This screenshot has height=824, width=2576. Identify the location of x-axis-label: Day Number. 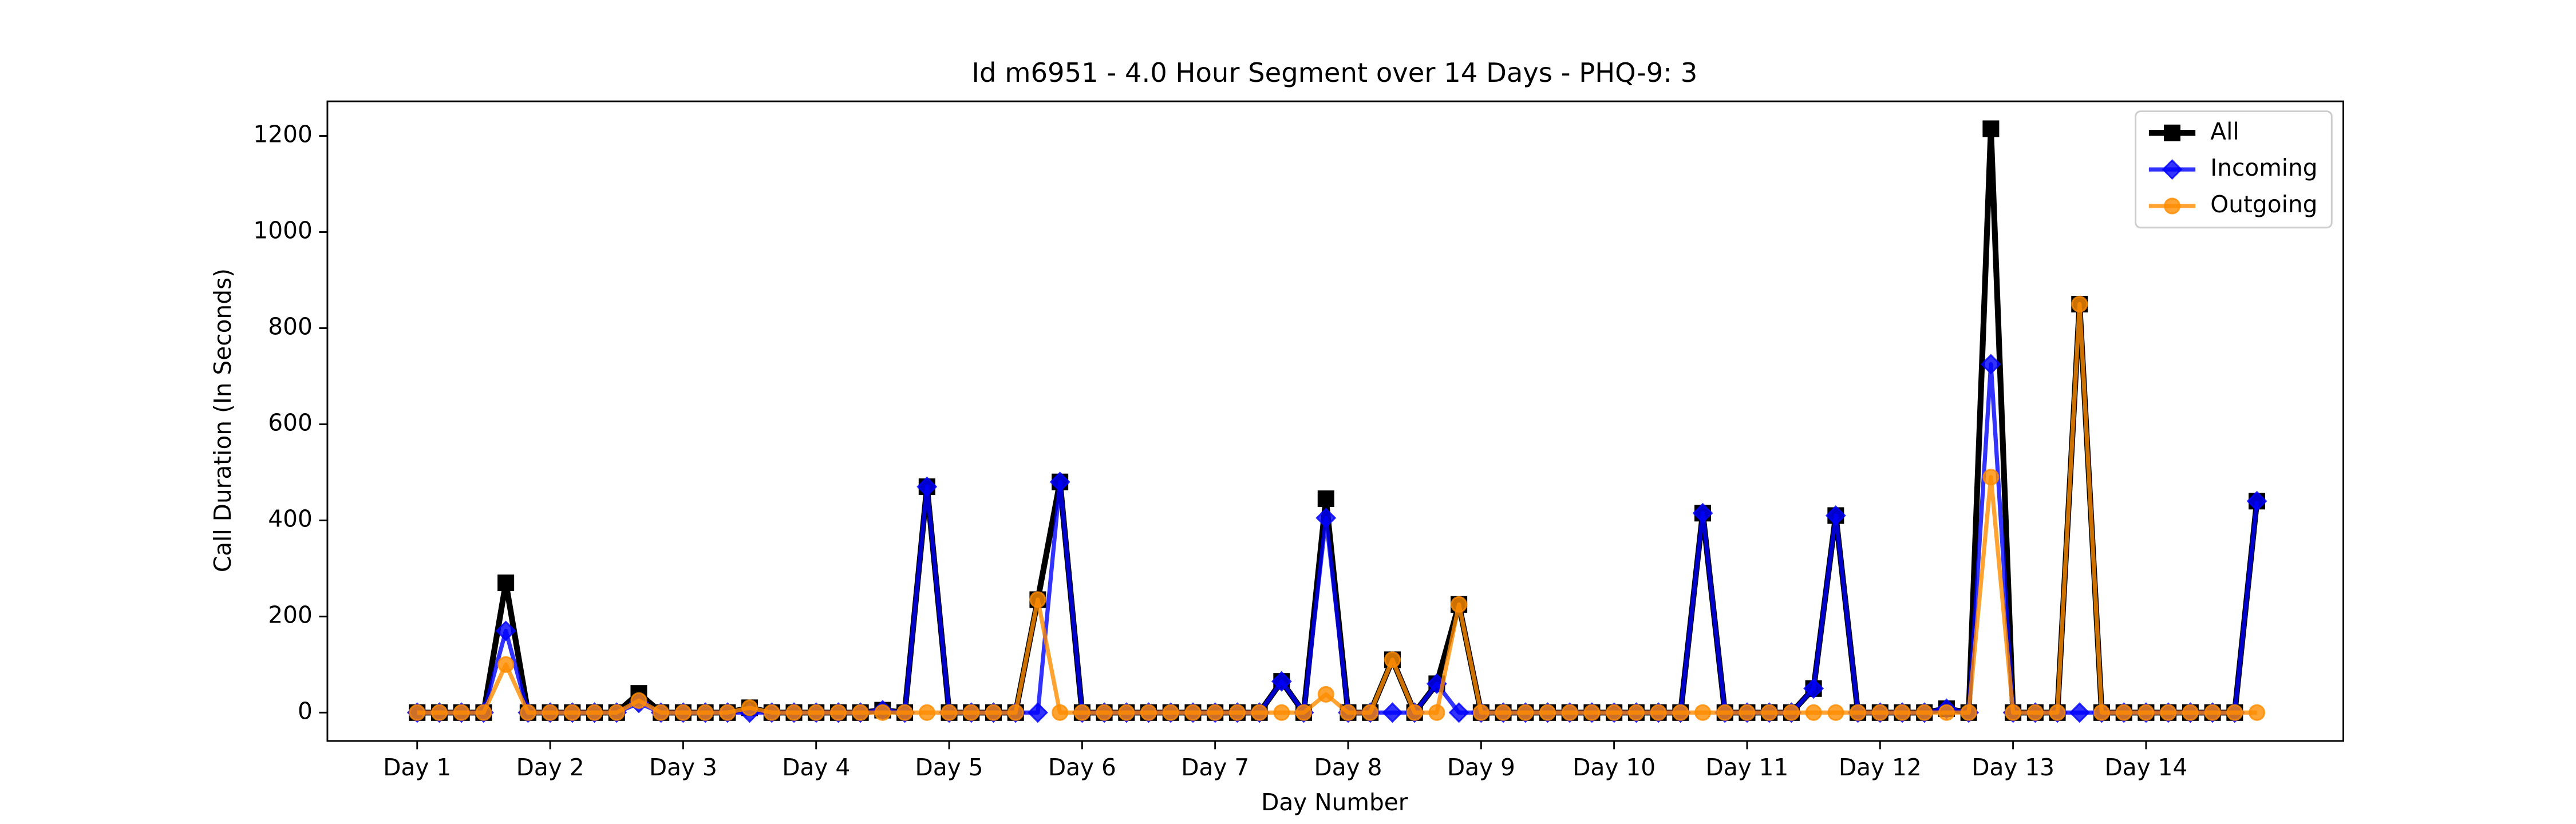
(1334, 802).